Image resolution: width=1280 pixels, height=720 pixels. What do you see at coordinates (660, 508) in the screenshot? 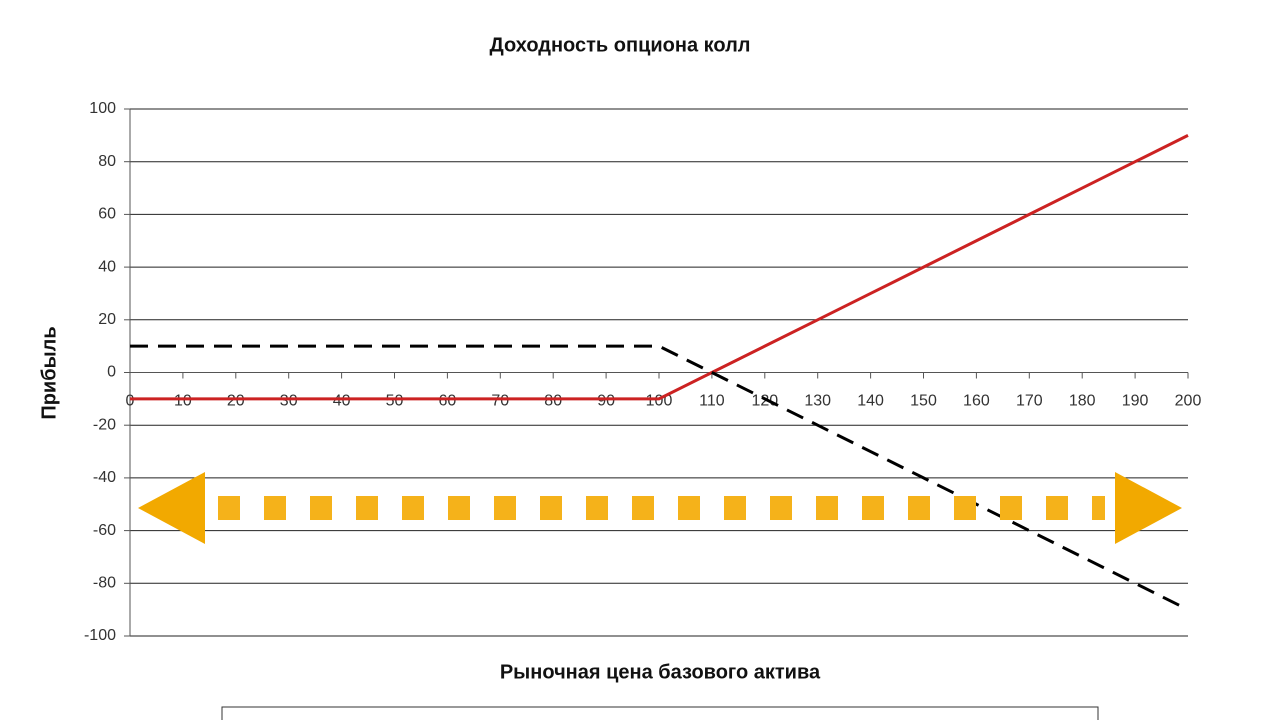
I see `range-arrow` at bounding box center [660, 508].